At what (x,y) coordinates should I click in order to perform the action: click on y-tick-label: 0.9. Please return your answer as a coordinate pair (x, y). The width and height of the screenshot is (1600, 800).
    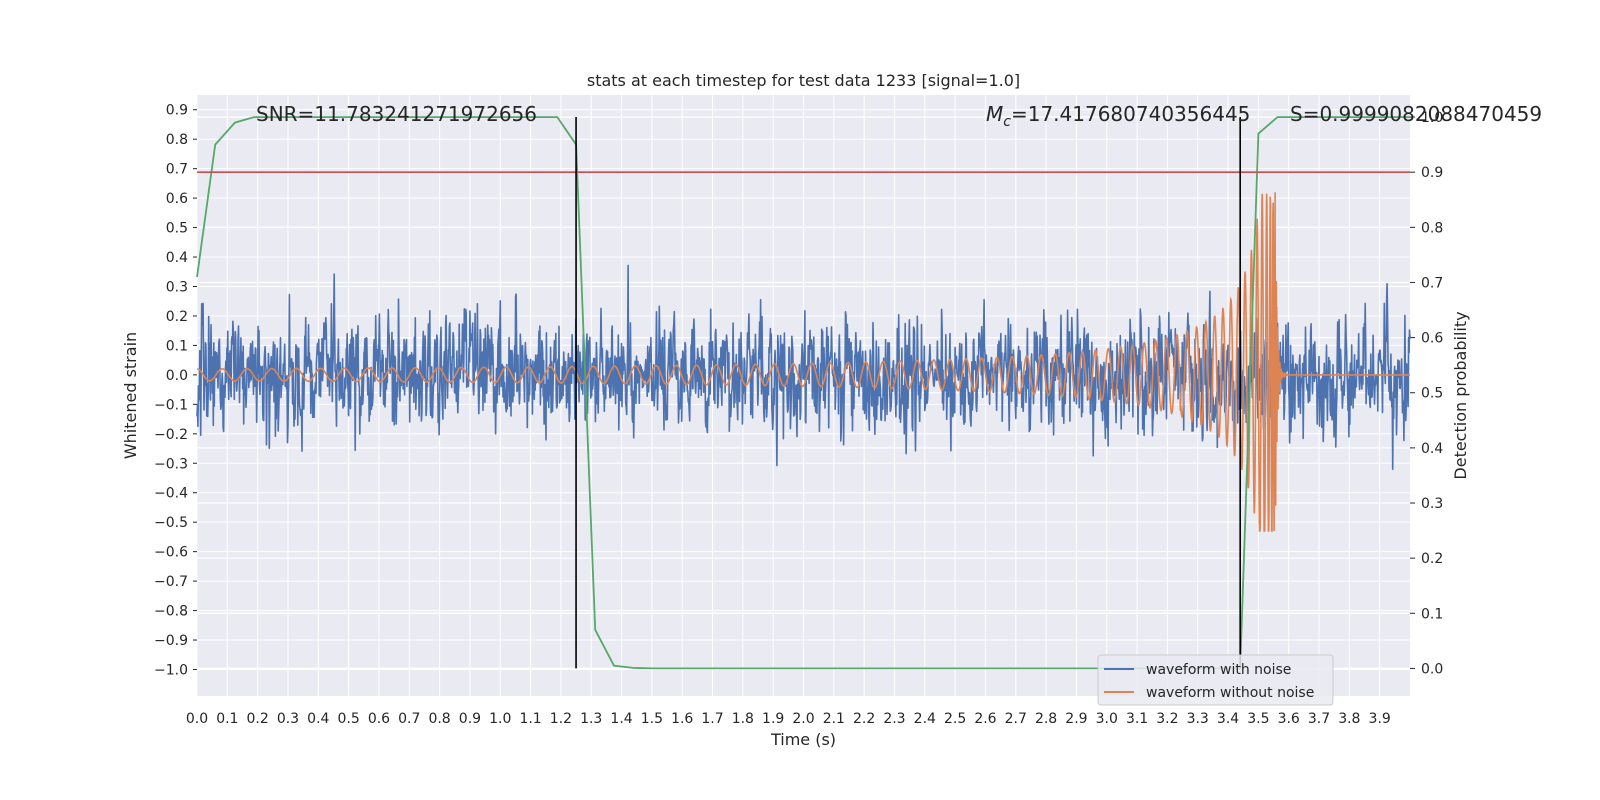
    Looking at the image, I should click on (177, 111).